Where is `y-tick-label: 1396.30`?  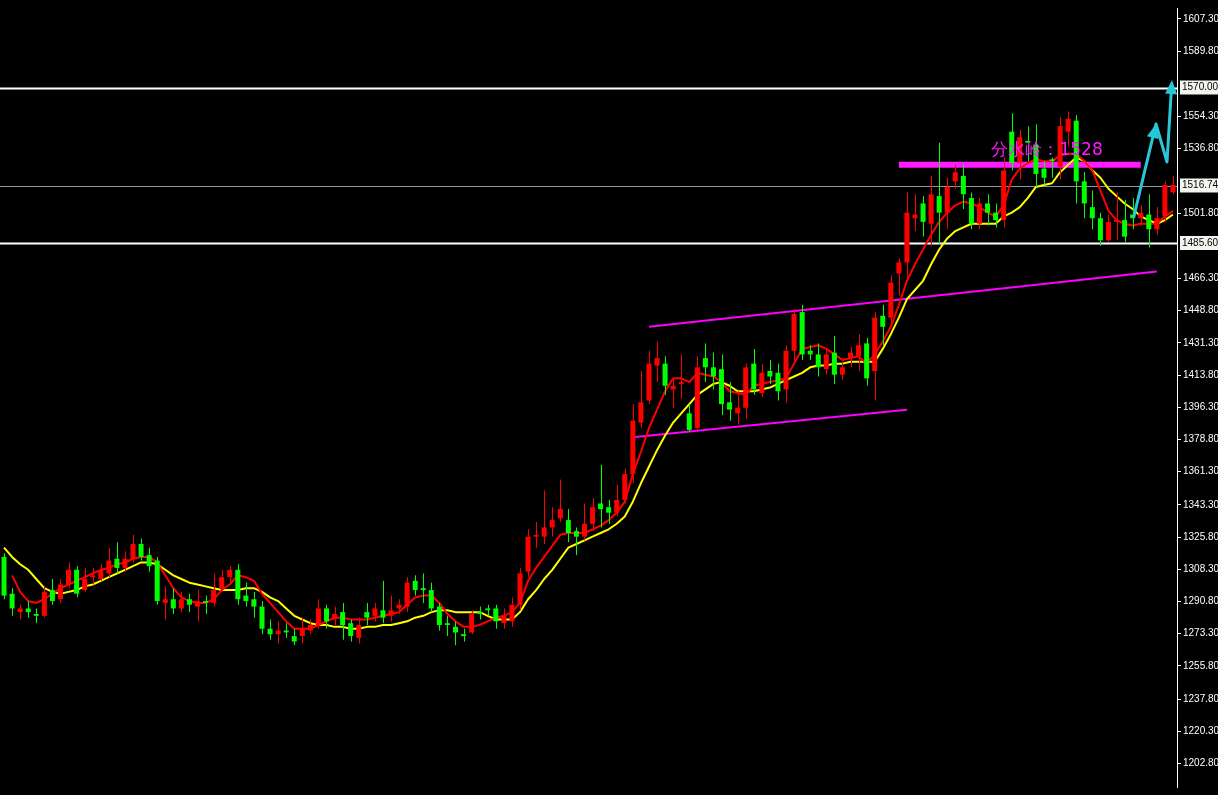
y-tick-label: 1396.30 is located at coordinates (1200, 407).